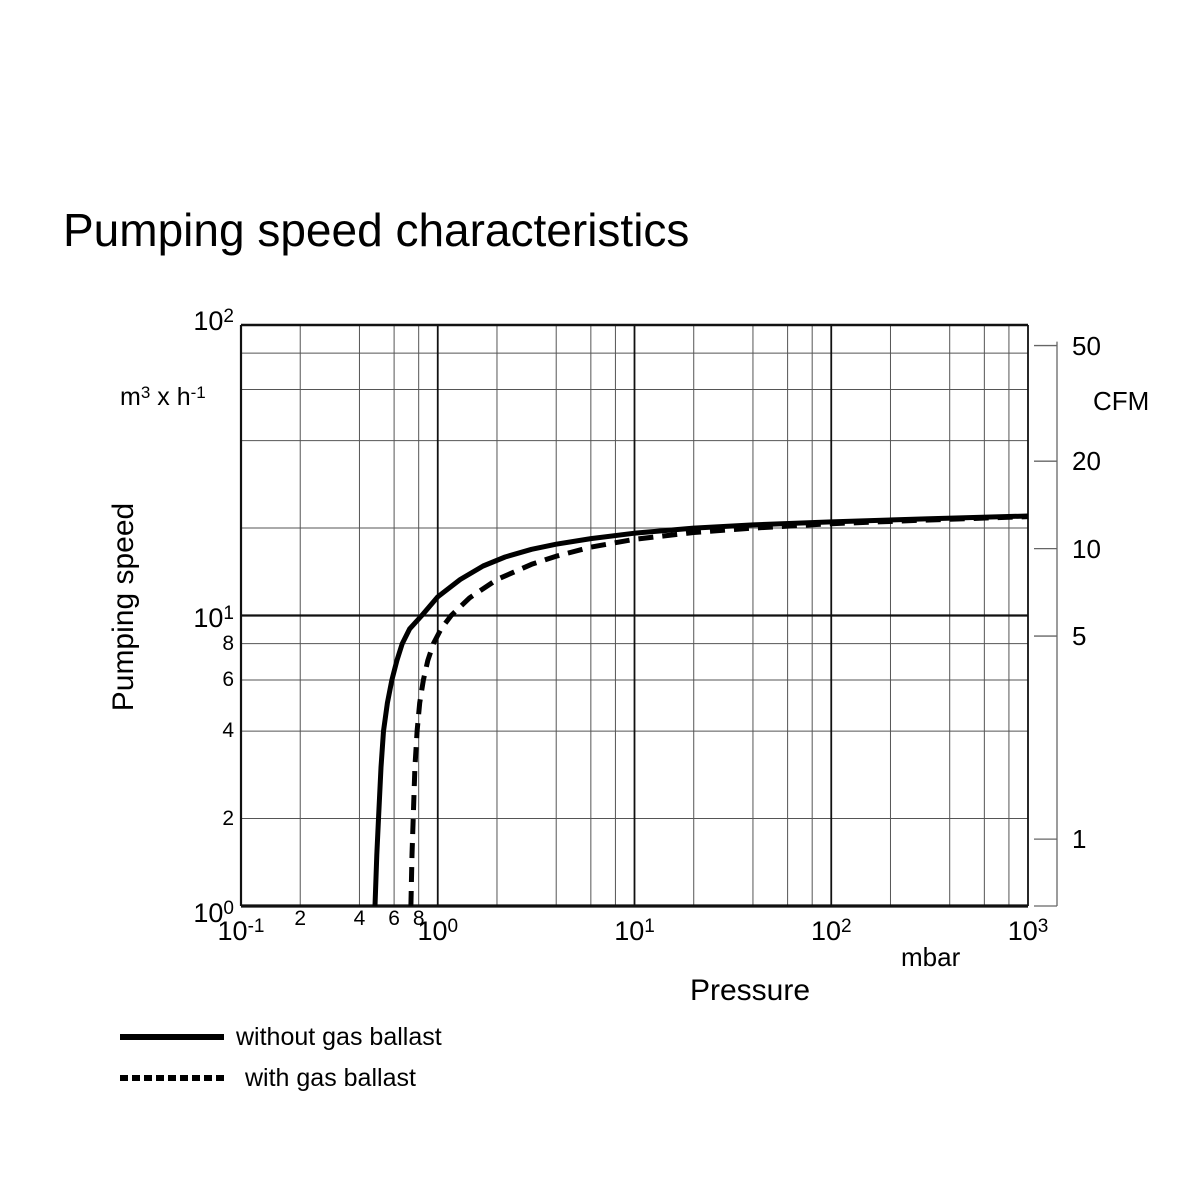  I want to click on cfm-tick-label: 5, so click(1079, 636).